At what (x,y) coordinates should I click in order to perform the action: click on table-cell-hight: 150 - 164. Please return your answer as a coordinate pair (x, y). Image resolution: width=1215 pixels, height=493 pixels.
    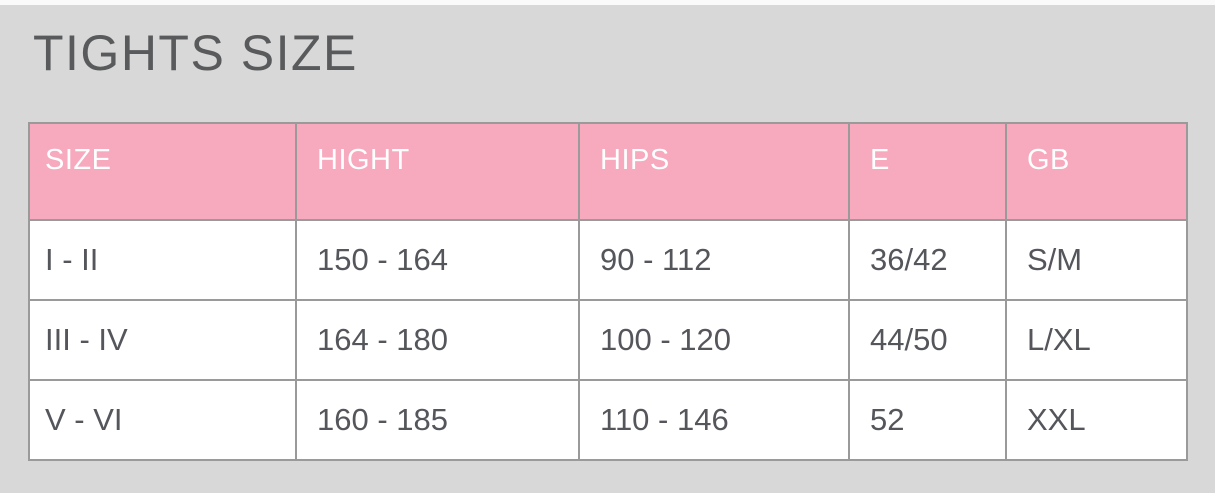
    Looking at the image, I should click on (437, 260).